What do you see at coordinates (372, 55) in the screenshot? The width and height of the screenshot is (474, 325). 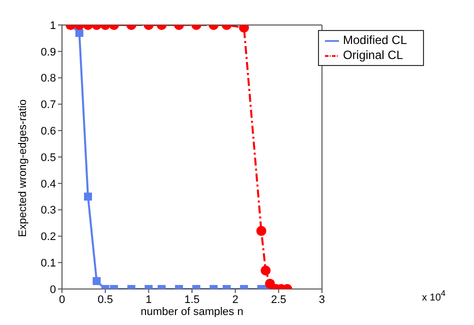 I see `legend-label: Original CL` at bounding box center [372, 55].